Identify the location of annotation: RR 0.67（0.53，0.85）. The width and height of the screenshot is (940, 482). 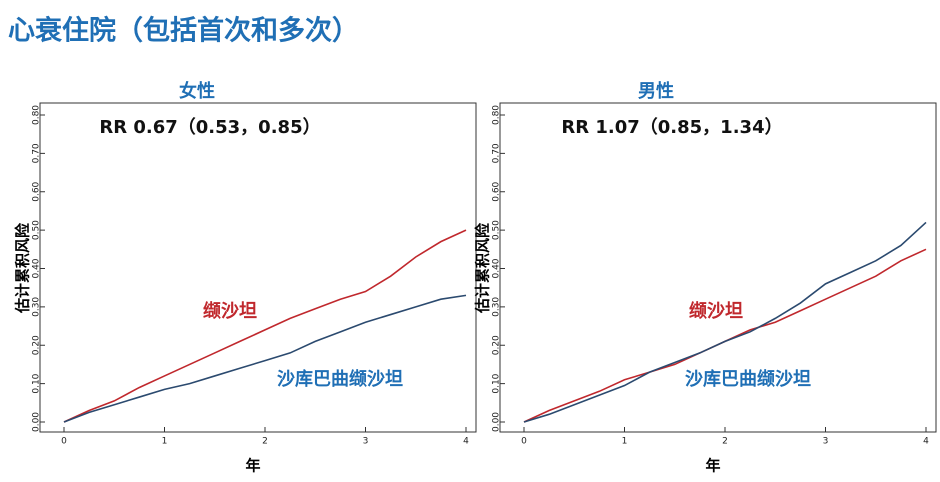
(209, 127).